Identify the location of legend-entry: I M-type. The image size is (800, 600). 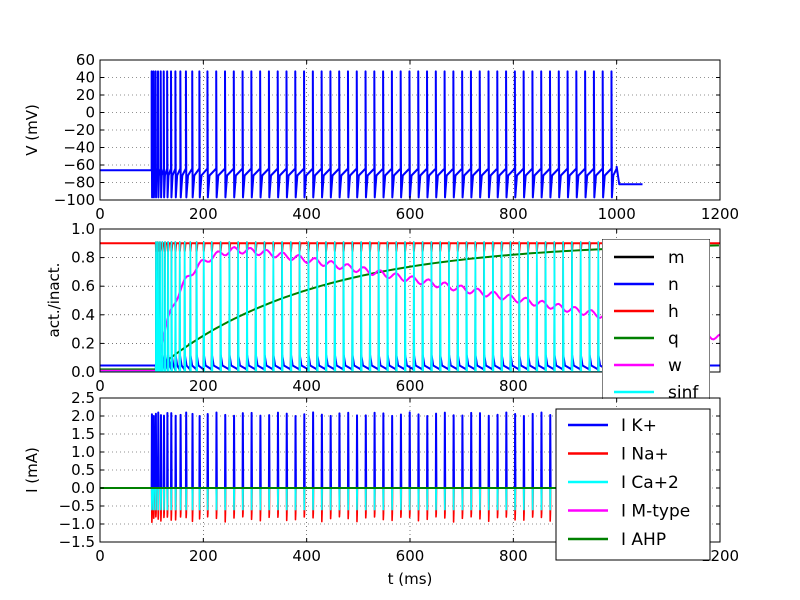
(655, 512).